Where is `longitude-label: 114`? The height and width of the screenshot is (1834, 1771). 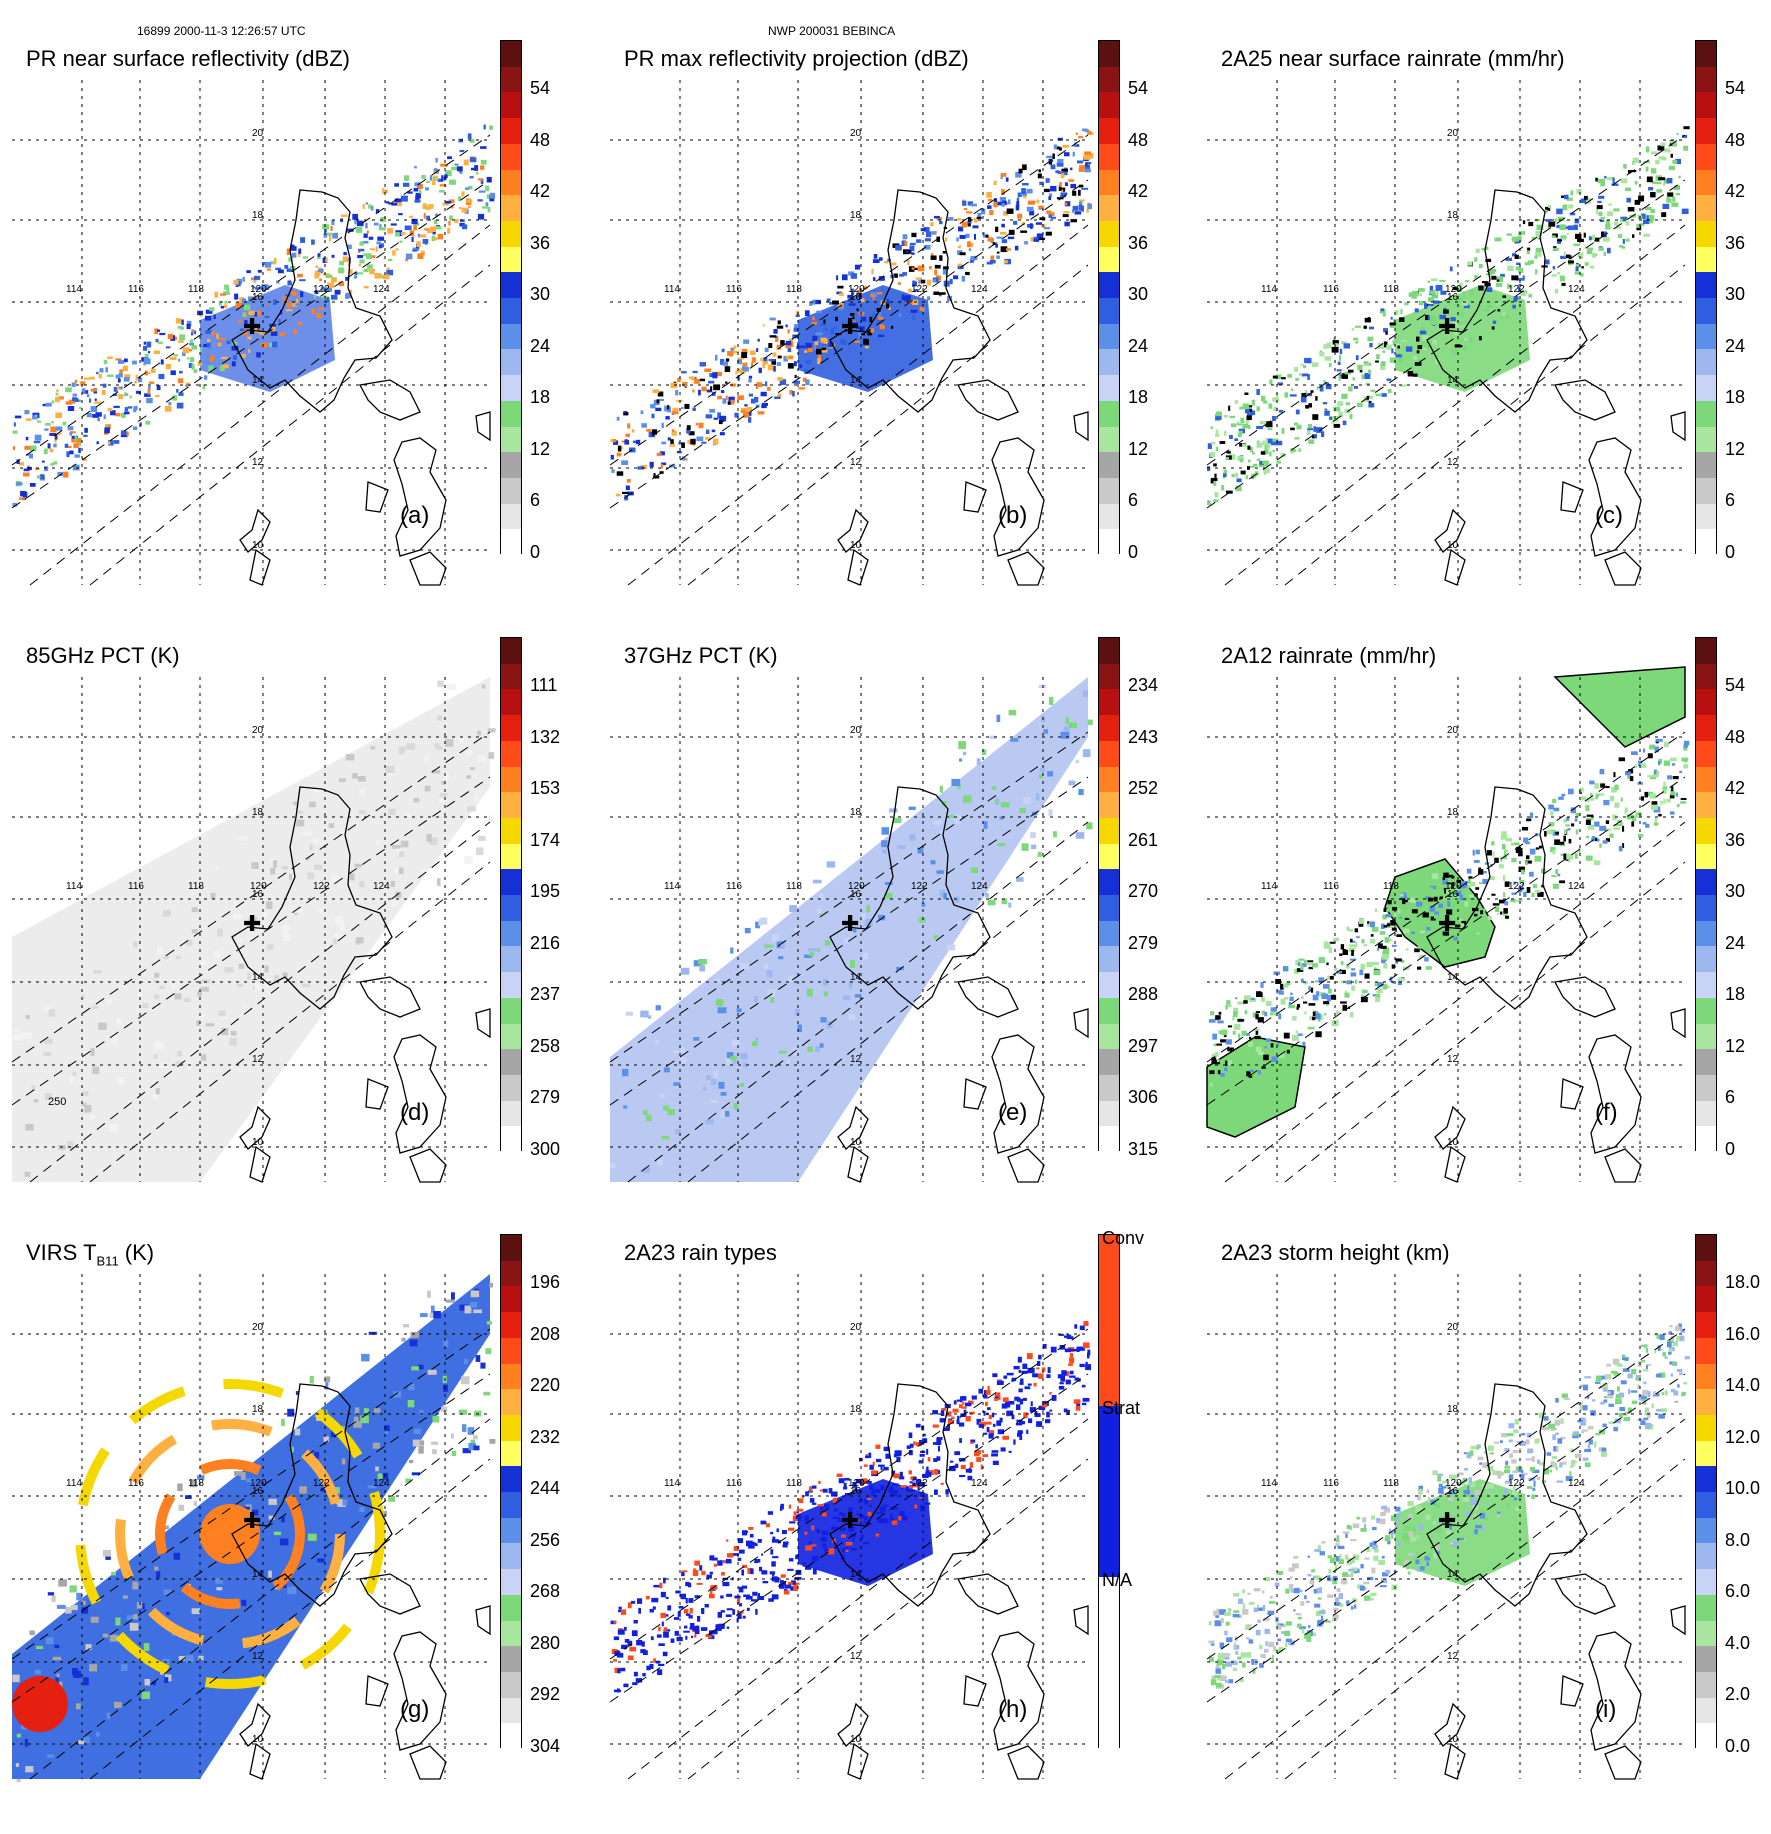
longitude-label: 114 is located at coordinates (672, 289).